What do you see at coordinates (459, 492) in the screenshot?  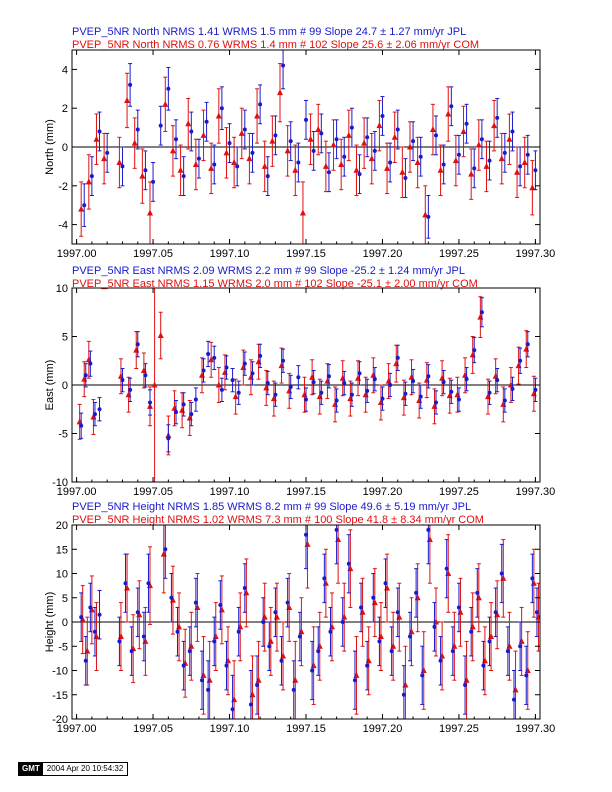 I see `x-tick-label: 1997.25` at bounding box center [459, 492].